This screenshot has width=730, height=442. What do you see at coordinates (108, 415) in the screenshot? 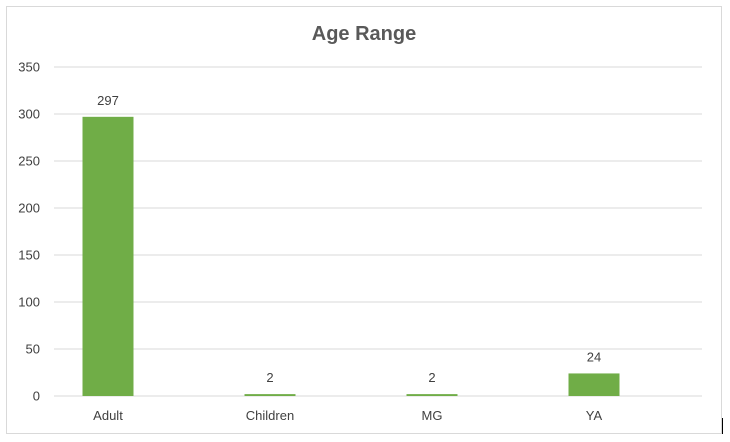
I see `x-category-label: Adult` at bounding box center [108, 415].